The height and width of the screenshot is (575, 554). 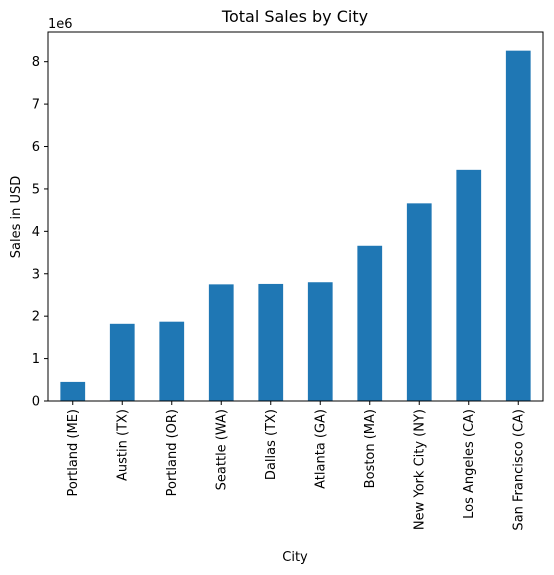 What do you see at coordinates (419, 469) in the screenshot?
I see `x-tick-label: New York City (NY)` at bounding box center [419, 469].